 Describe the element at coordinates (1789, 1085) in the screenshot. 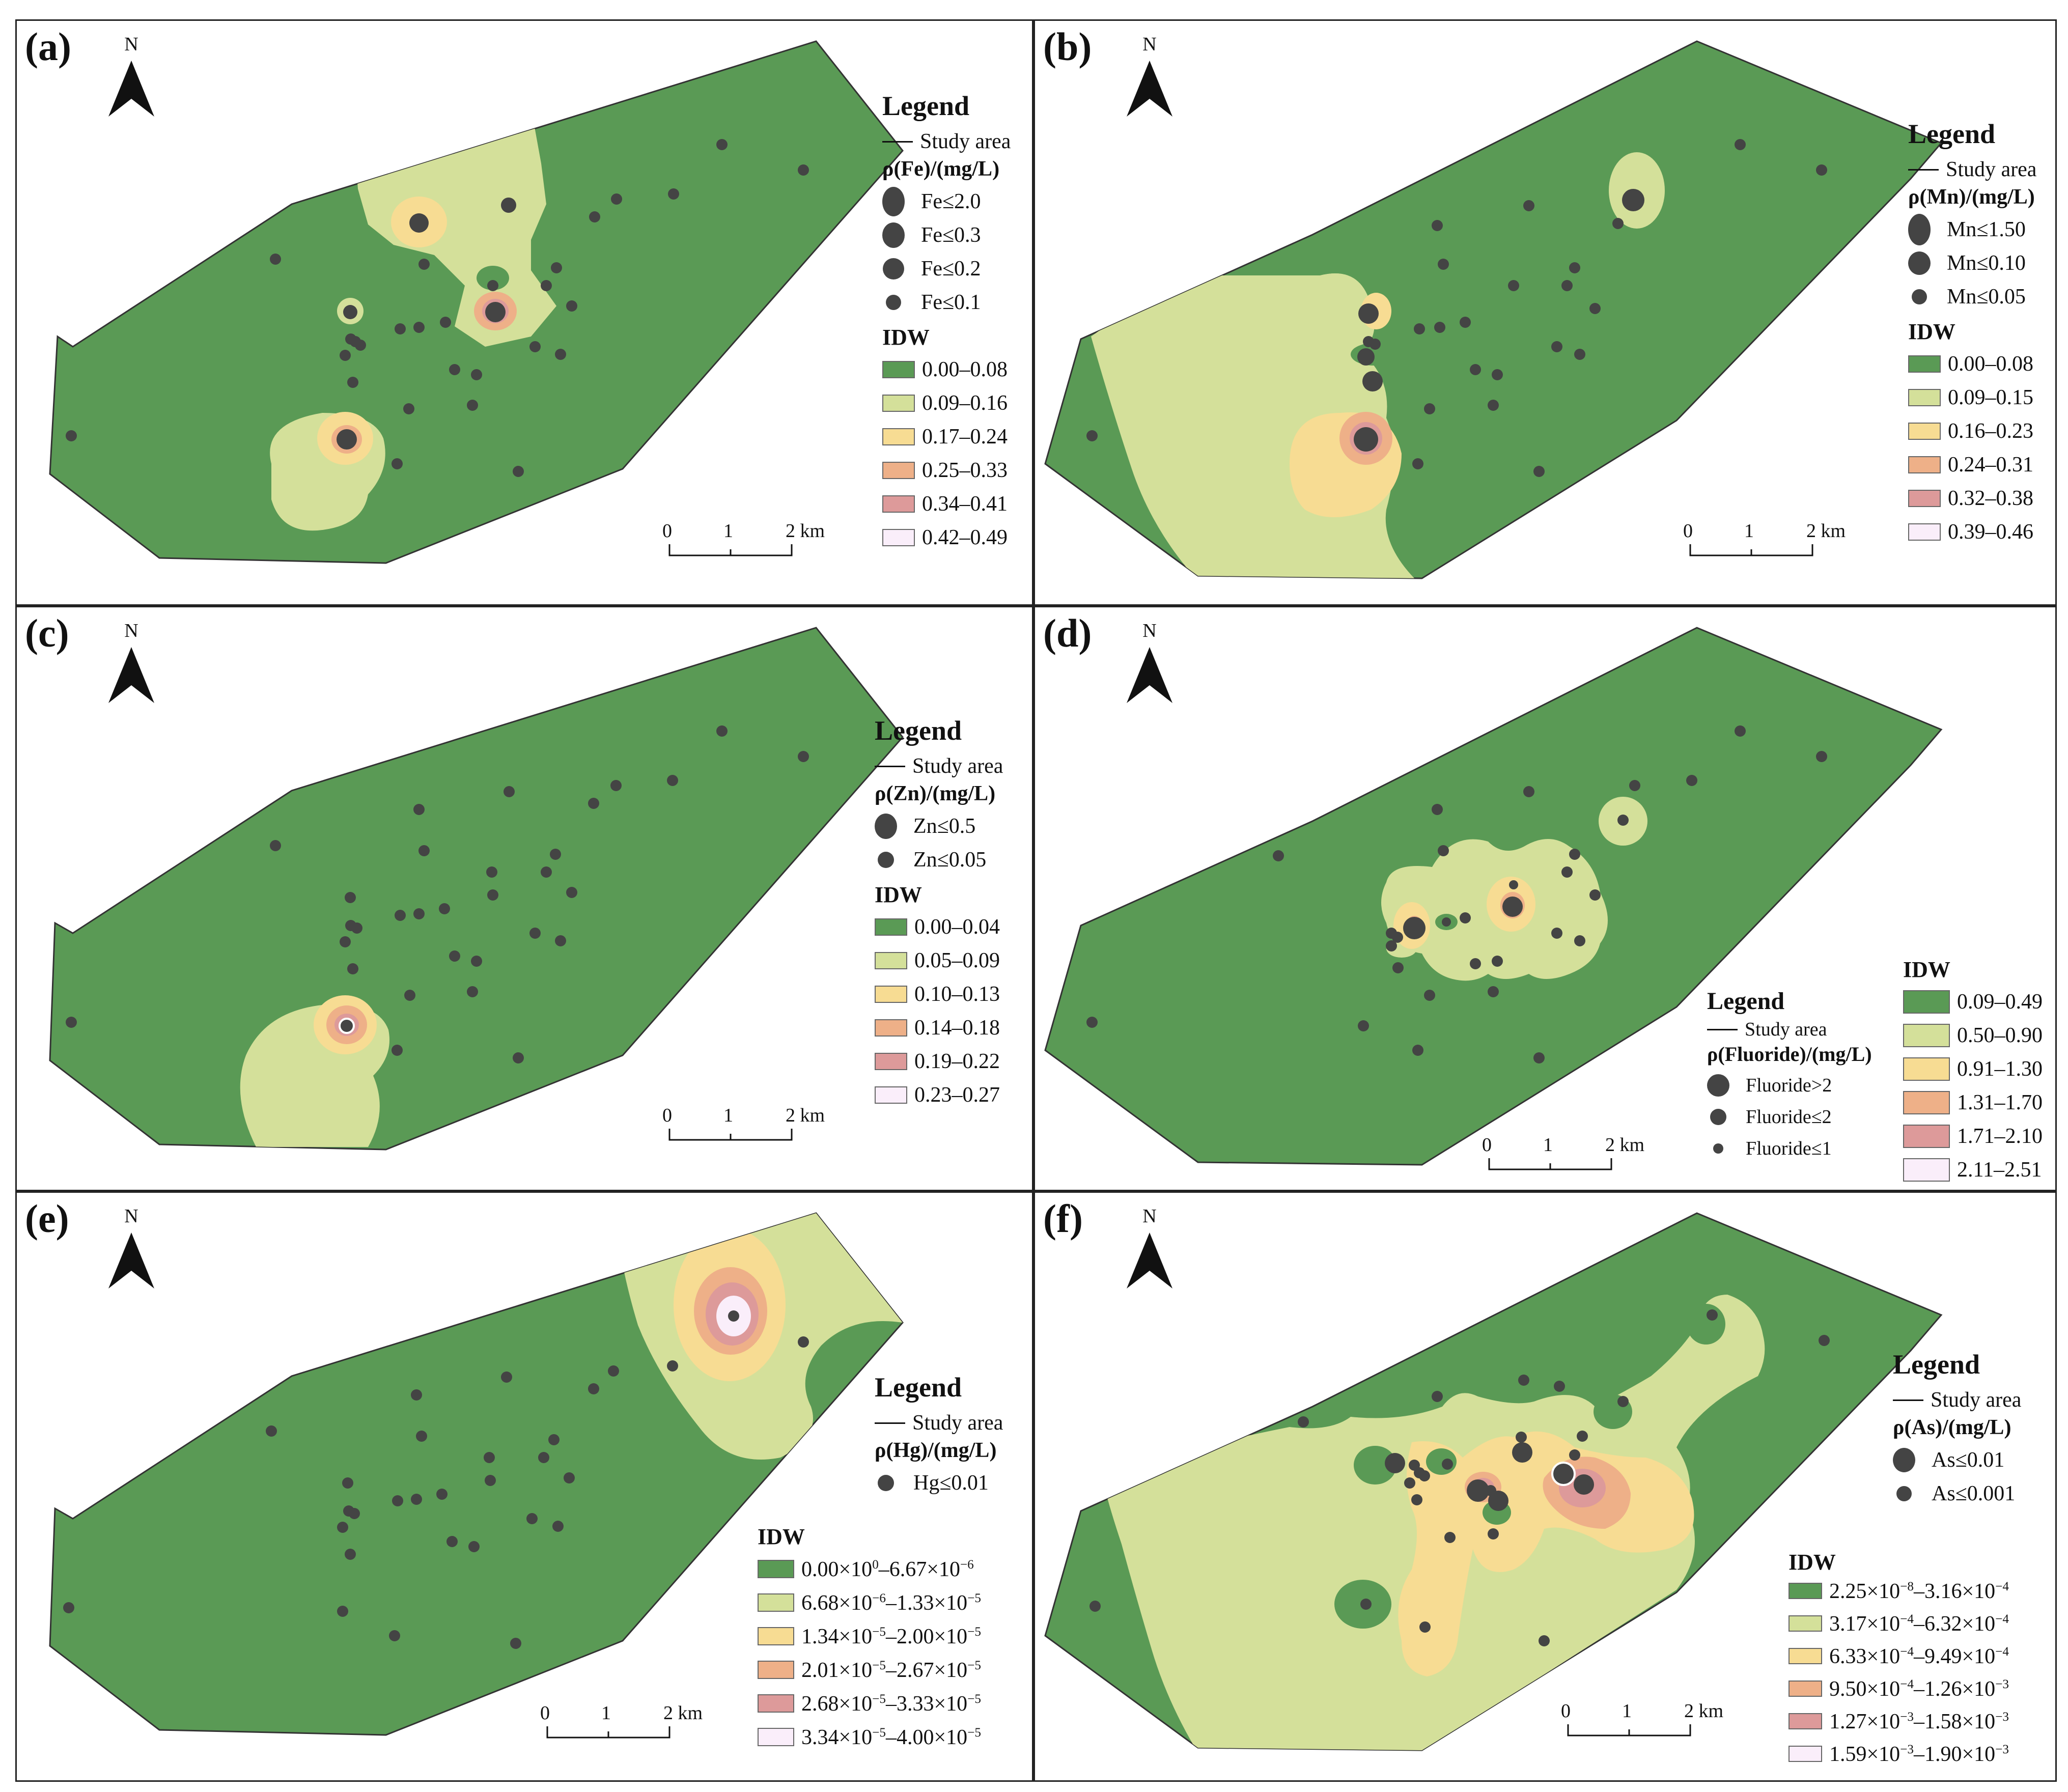

I see `sample-class: Fluoride>2` at that location.